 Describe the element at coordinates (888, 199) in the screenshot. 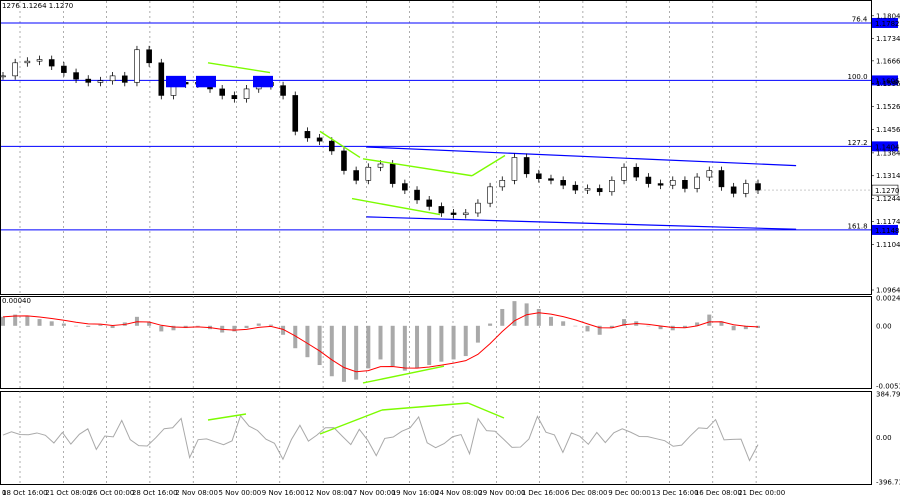

I see `price-tick-label: 1.1244` at that location.